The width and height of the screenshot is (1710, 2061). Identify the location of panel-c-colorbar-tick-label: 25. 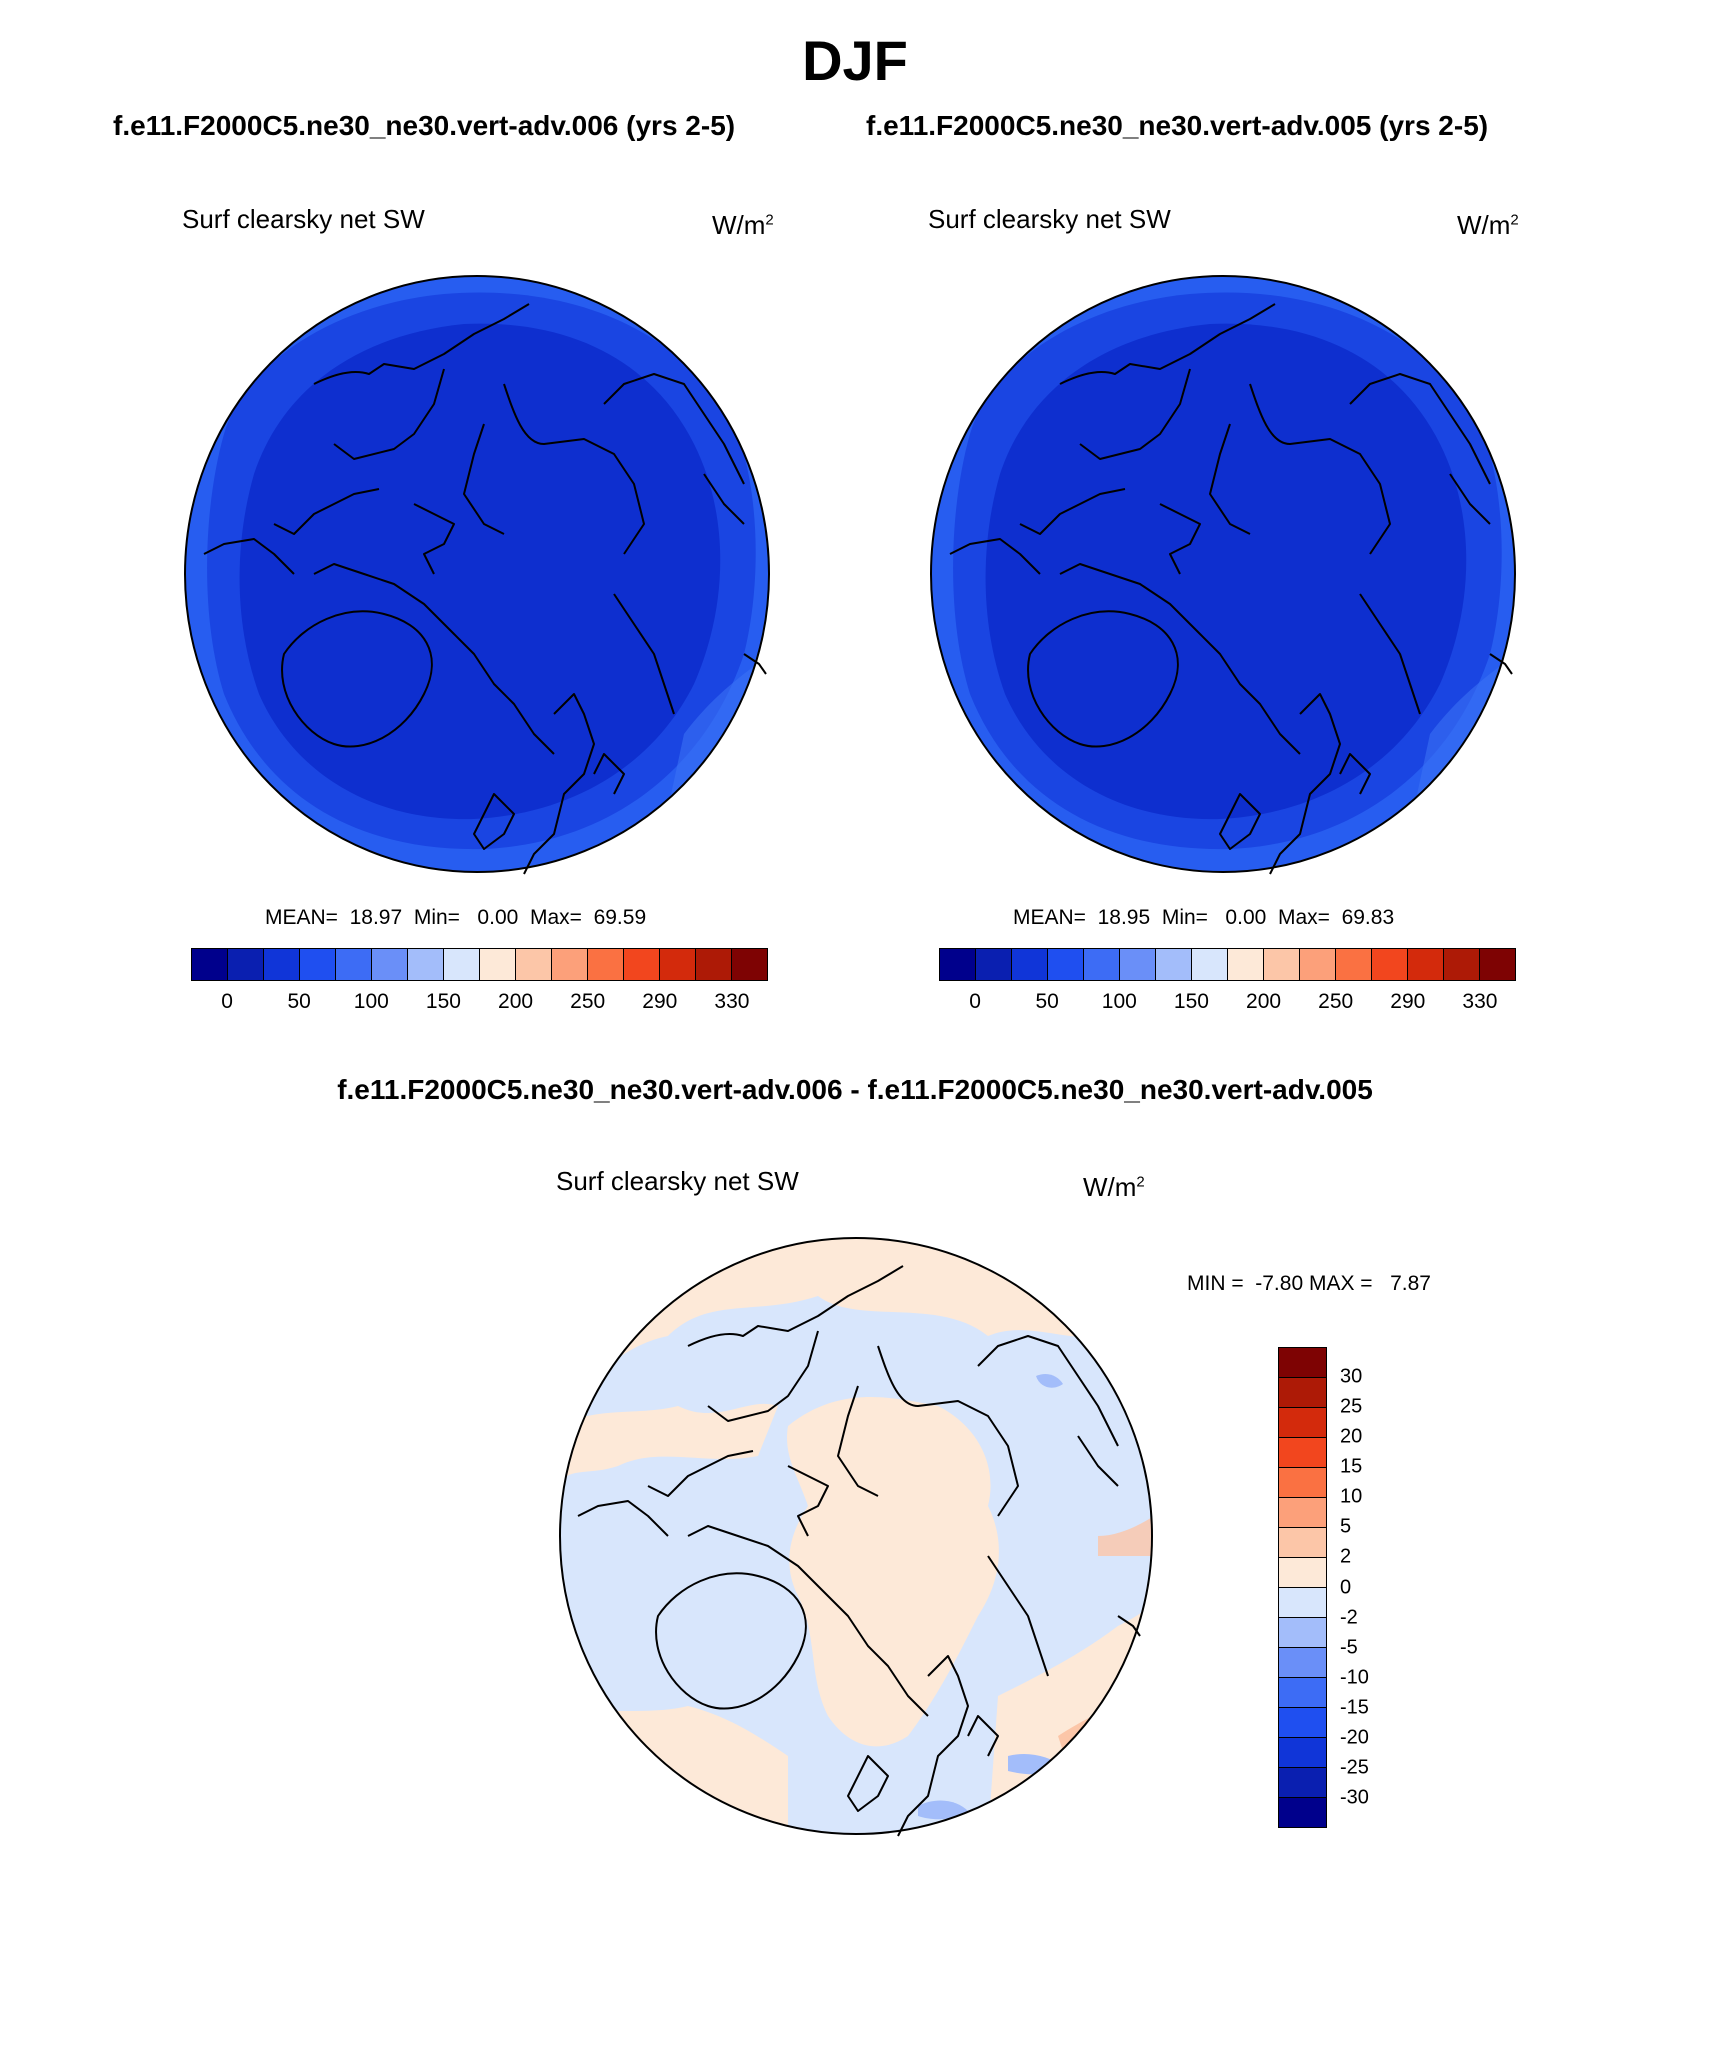
(1351, 1406).